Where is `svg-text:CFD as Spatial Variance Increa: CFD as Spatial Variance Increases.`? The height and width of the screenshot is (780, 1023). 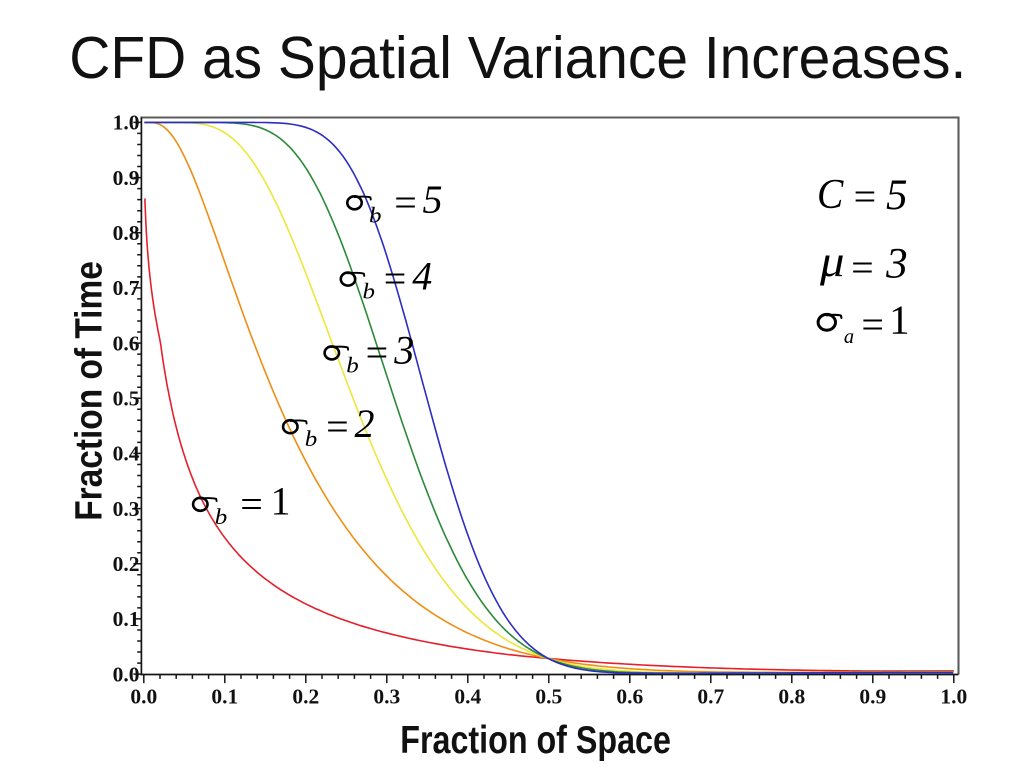 svg-text:CFD as Spatial Variance Increa: CFD as Spatial Variance Increases. is located at coordinates (517, 58).